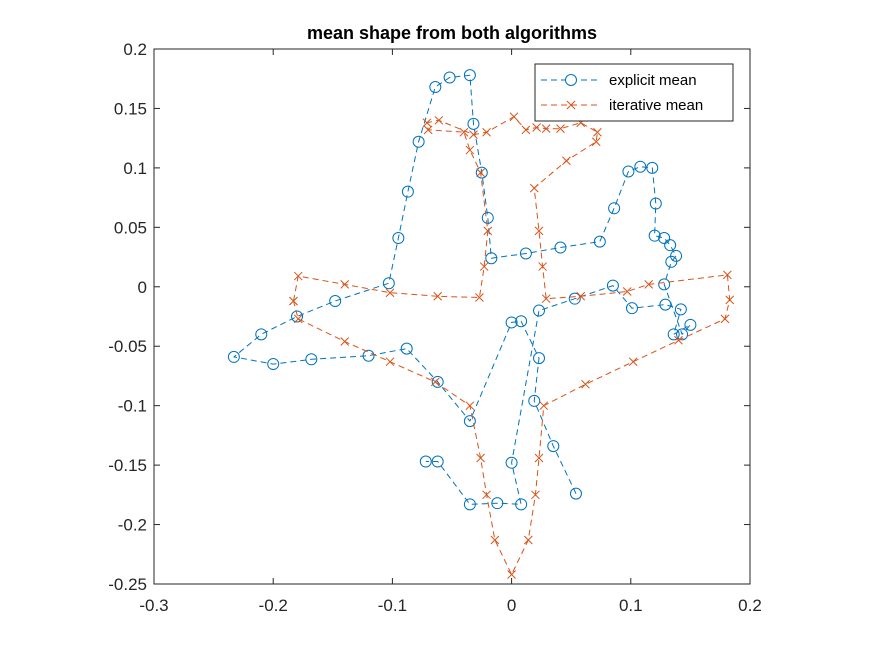 This screenshot has width=875, height=656. I want to click on x-tick-label: -0.1, so click(392, 605).